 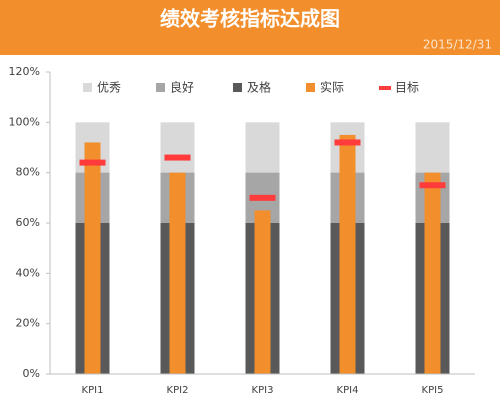 What do you see at coordinates (332, 87) in the screenshot?
I see `legend-label: 实际` at bounding box center [332, 87].